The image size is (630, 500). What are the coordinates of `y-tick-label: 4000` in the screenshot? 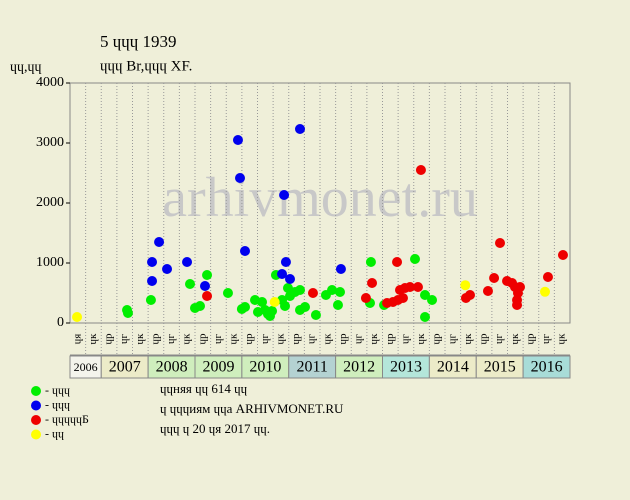 It's located at (50, 82).